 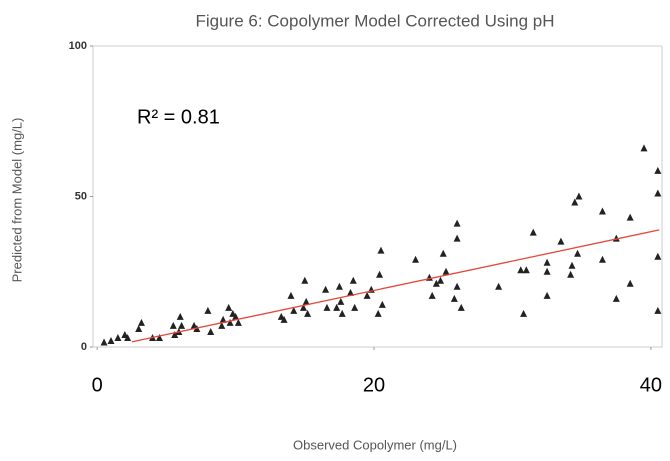 I want to click on y-axis-label: Predicted from Model (mg/L), so click(x=16, y=200).